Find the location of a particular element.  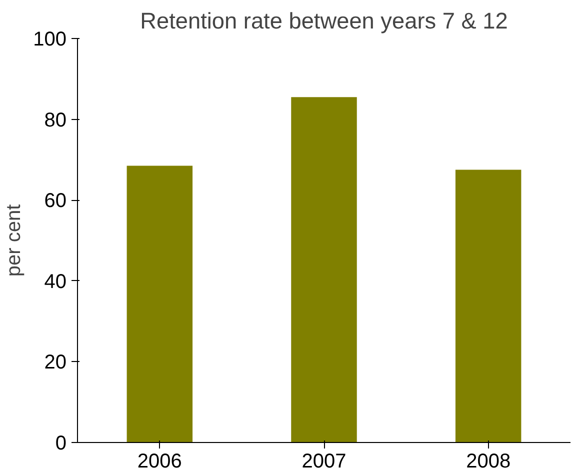

x-tick-label: 2008 is located at coordinates (488, 461).